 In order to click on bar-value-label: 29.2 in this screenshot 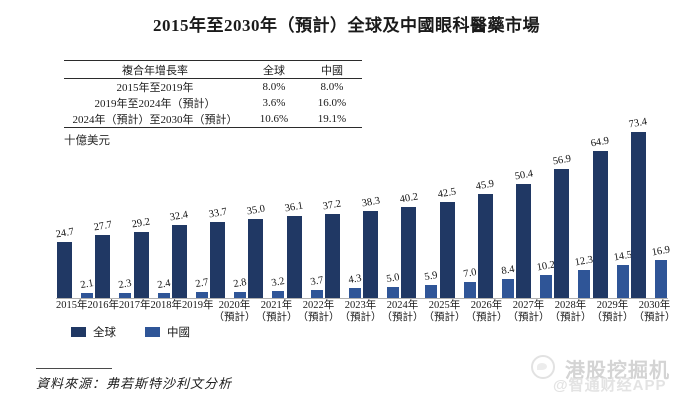, I will do `click(141, 223)`.